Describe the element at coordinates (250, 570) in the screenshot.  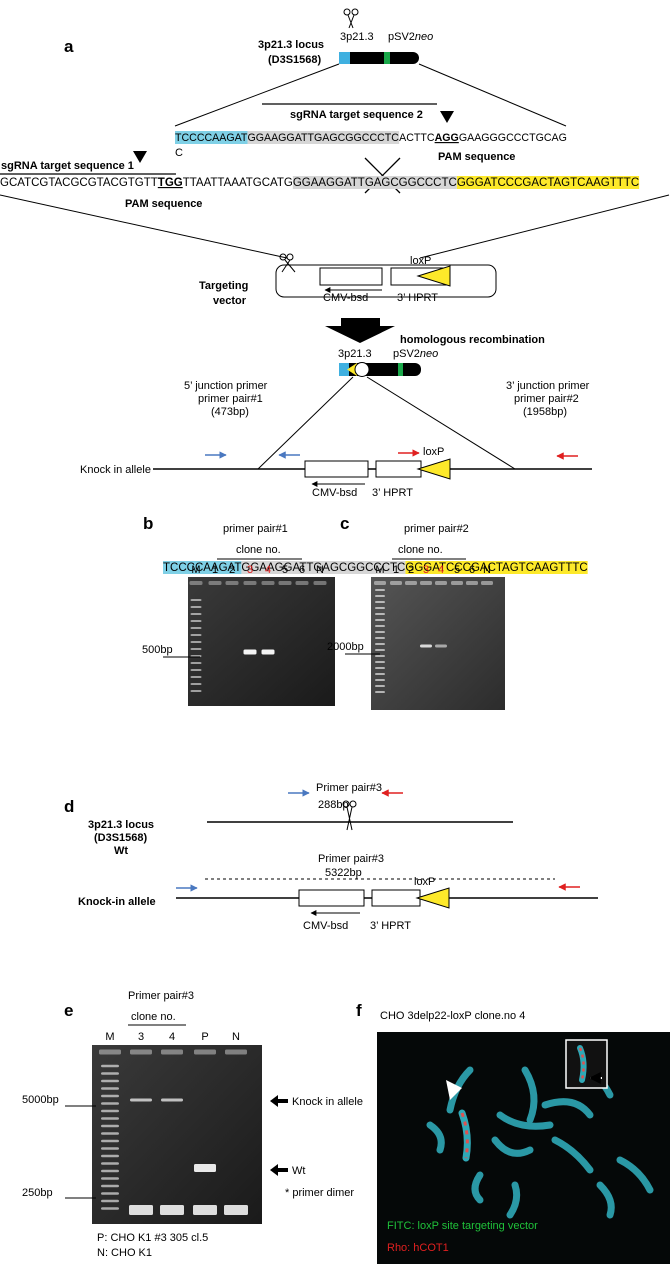
I see `lane-label: 3` at that location.